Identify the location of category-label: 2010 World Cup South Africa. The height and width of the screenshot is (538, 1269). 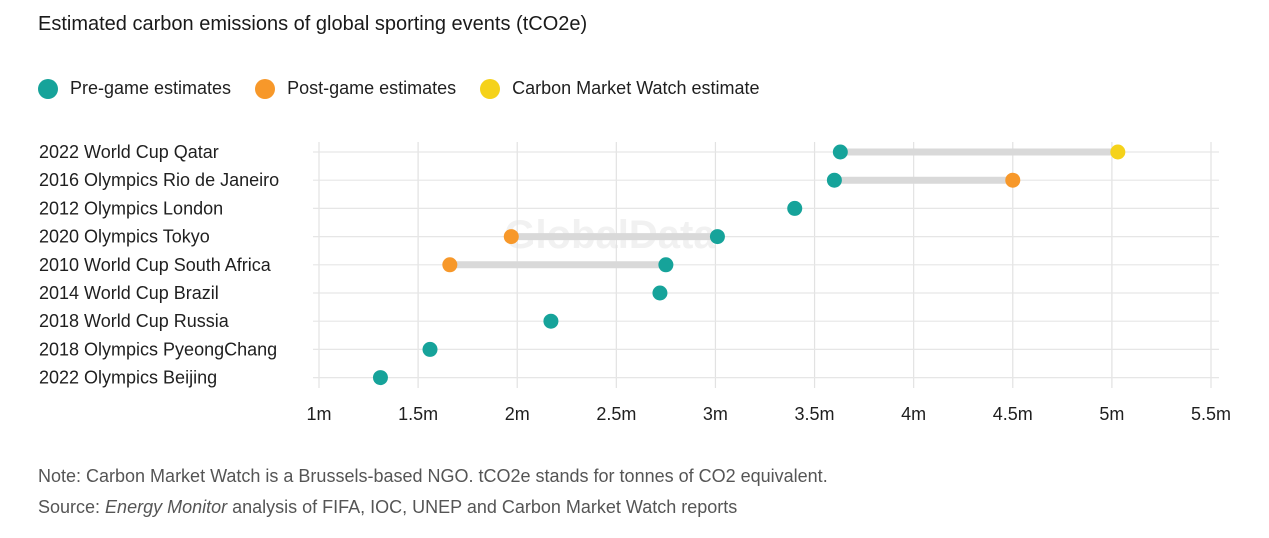
(155, 265).